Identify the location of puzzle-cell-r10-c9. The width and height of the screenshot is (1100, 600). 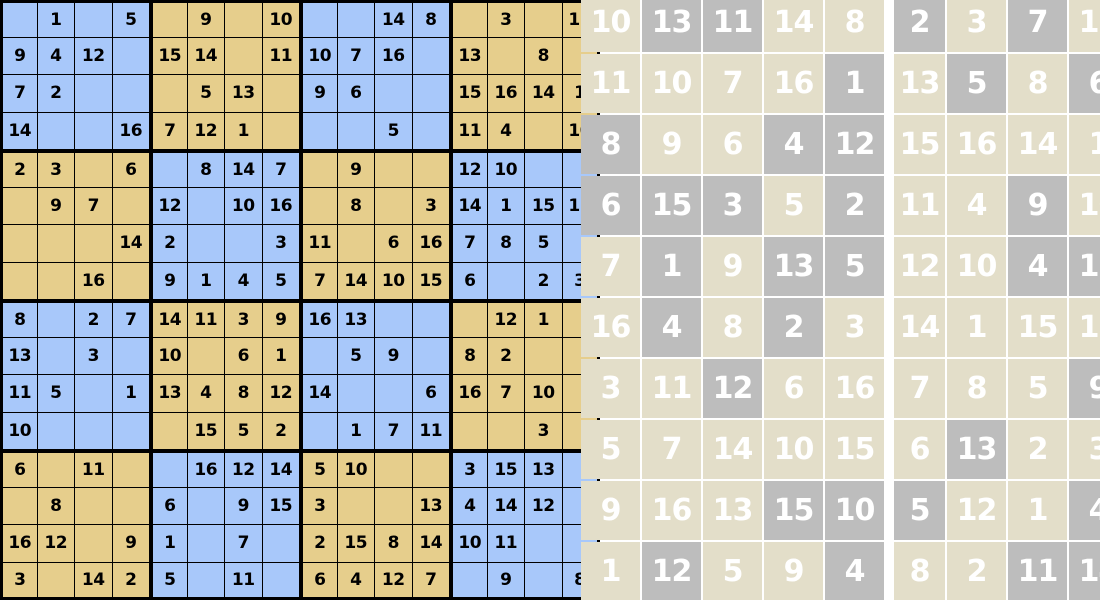
(319, 356).